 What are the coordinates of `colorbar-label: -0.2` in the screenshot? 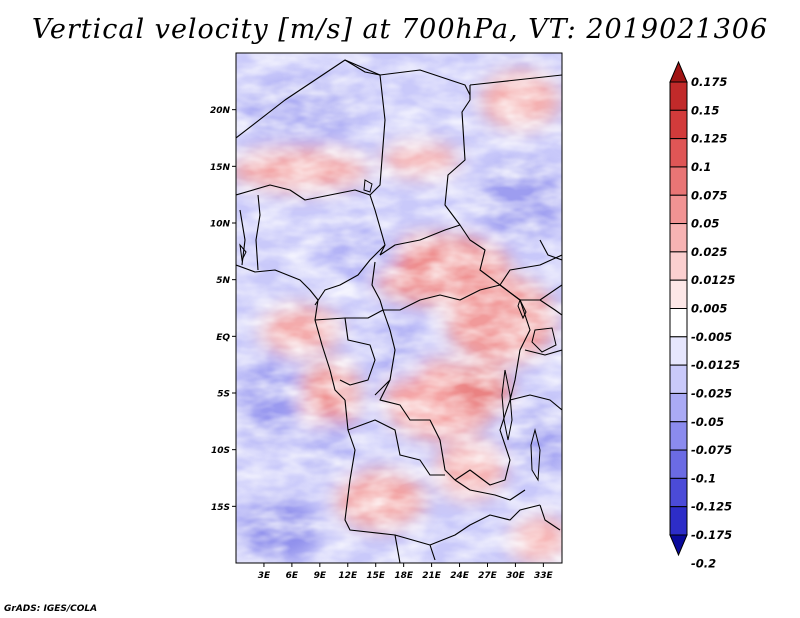 It's located at (703, 563).